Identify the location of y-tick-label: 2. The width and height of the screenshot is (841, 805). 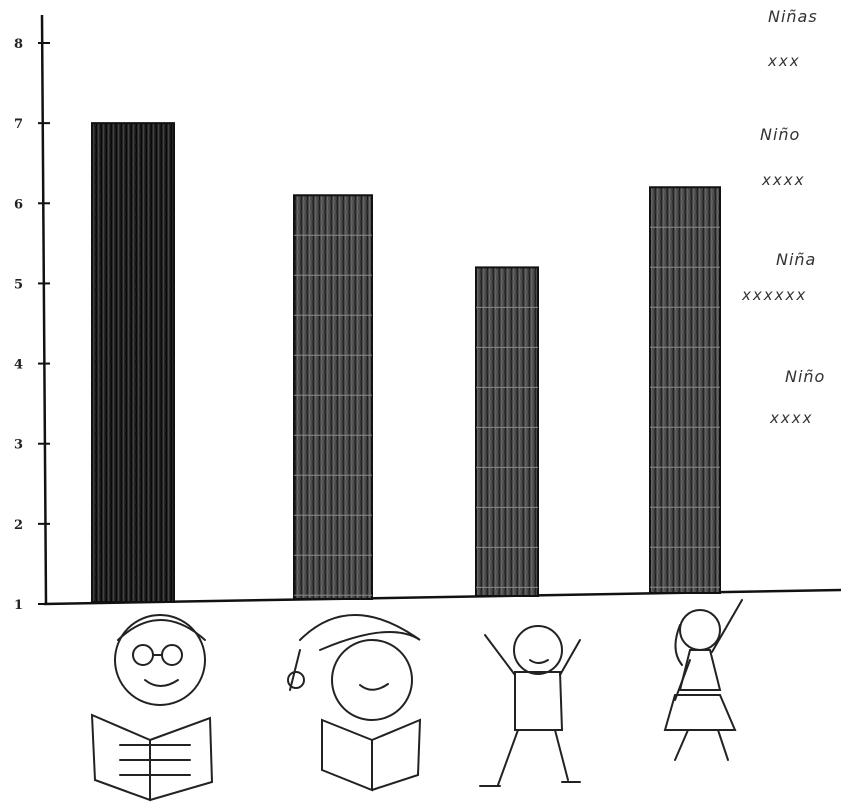
(18, 525).